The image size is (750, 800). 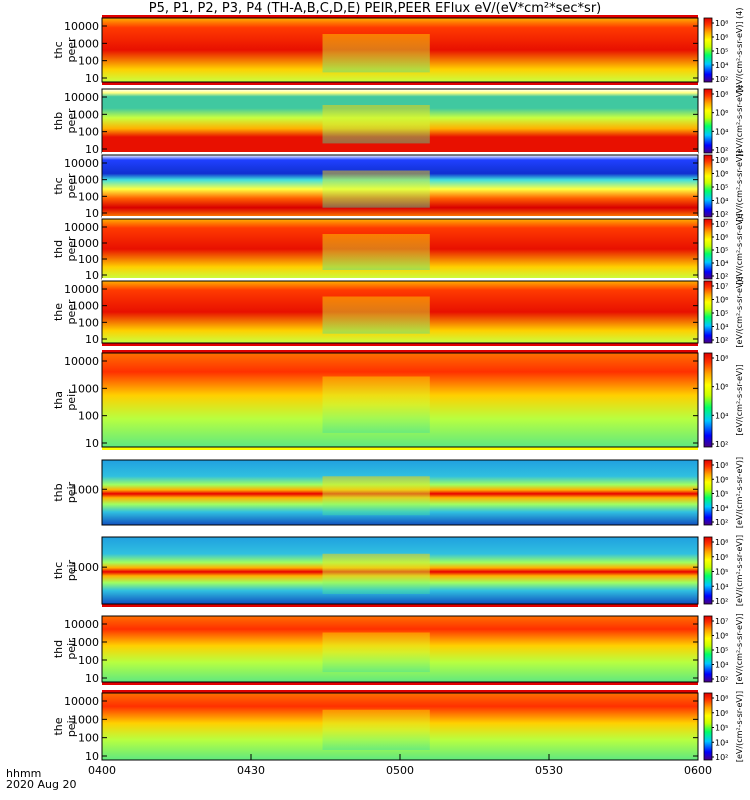 What do you see at coordinates (708, 121) in the screenshot?
I see `colorbar-thb_peer` at bounding box center [708, 121].